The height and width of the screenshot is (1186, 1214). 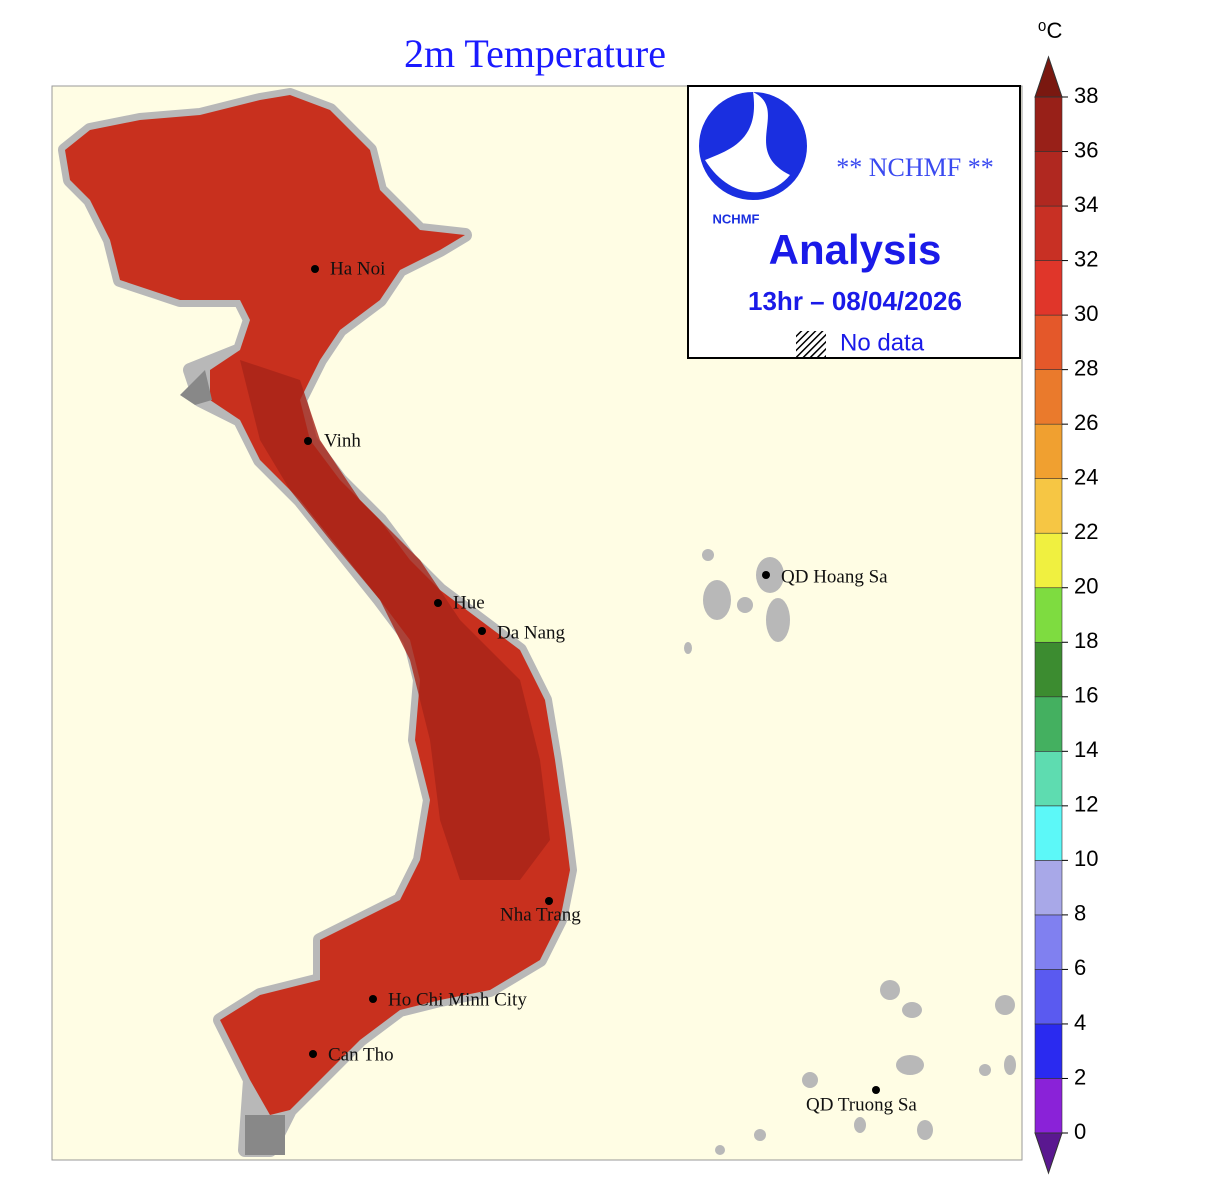 I want to click on colorbar-tick-label: 34, so click(x=1086, y=204).